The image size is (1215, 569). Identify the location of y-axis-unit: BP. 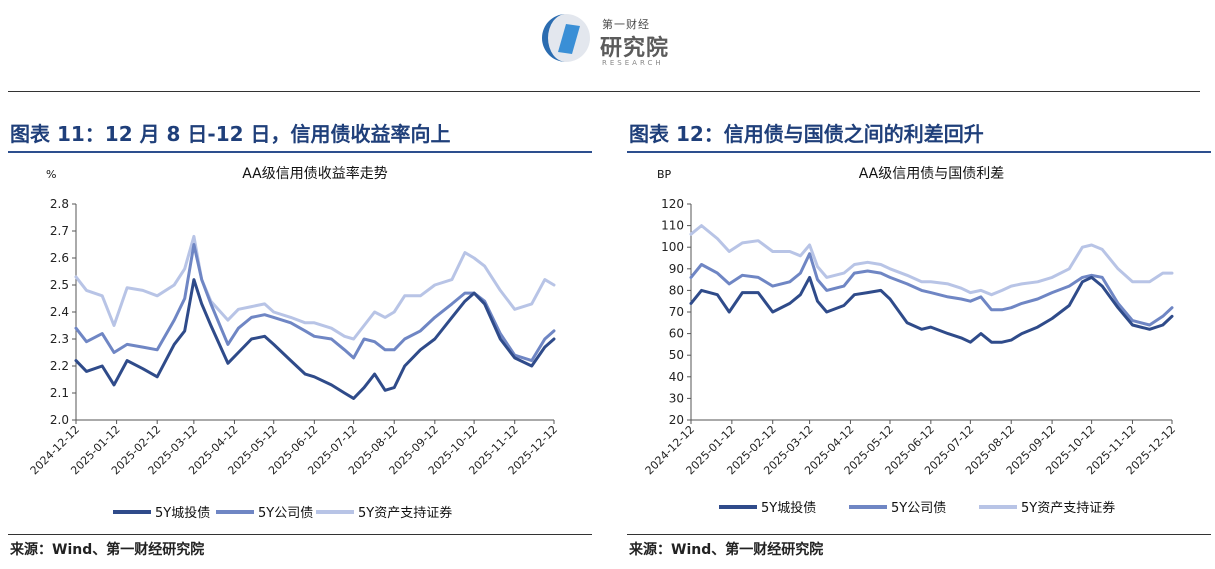
(664, 174).